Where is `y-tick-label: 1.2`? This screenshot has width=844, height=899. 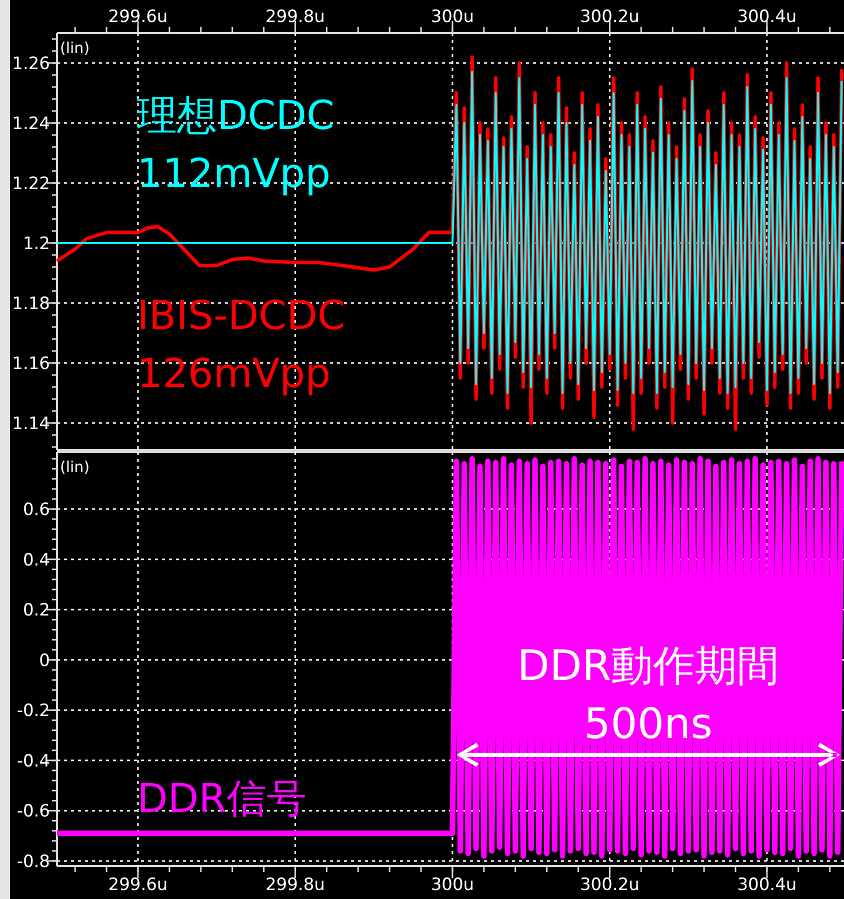
y-tick-label: 1.2 is located at coordinates (36, 244).